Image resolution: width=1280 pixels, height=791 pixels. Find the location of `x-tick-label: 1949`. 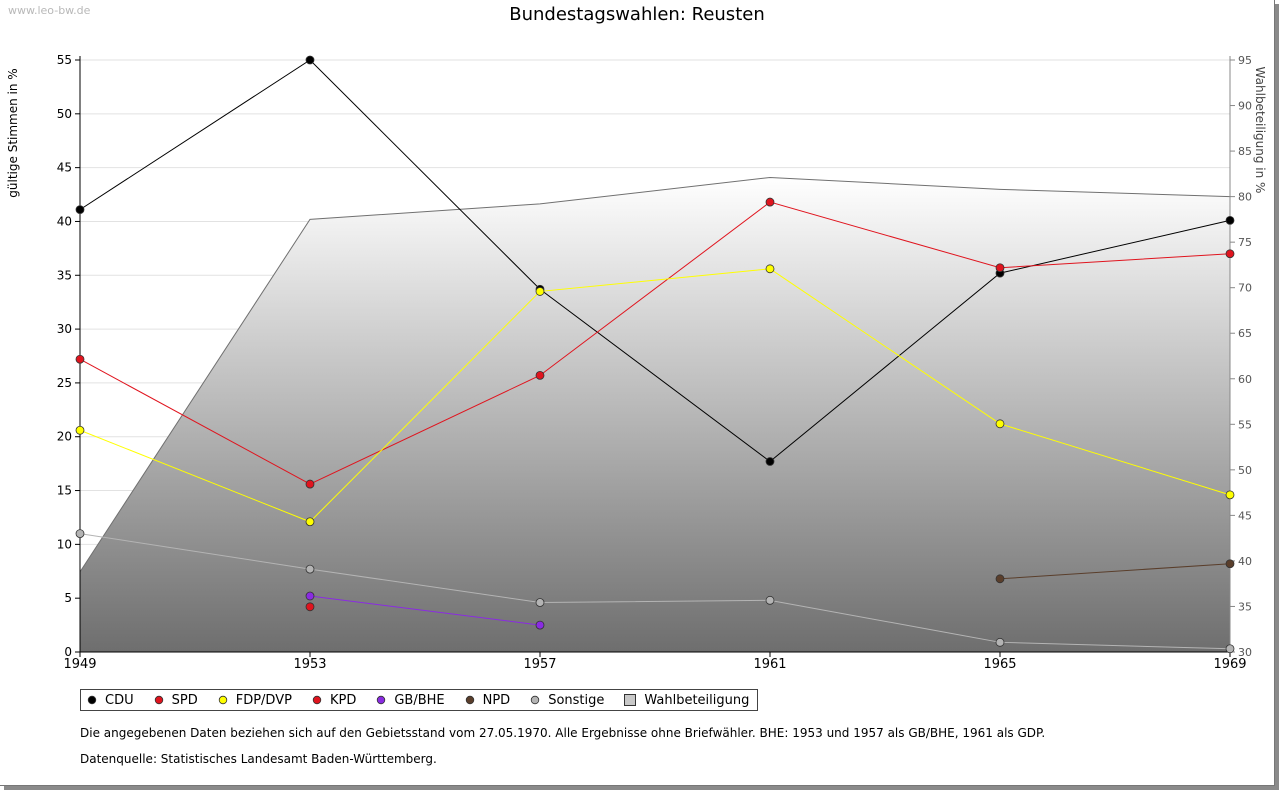

x-tick-label: 1949 is located at coordinates (79, 664).